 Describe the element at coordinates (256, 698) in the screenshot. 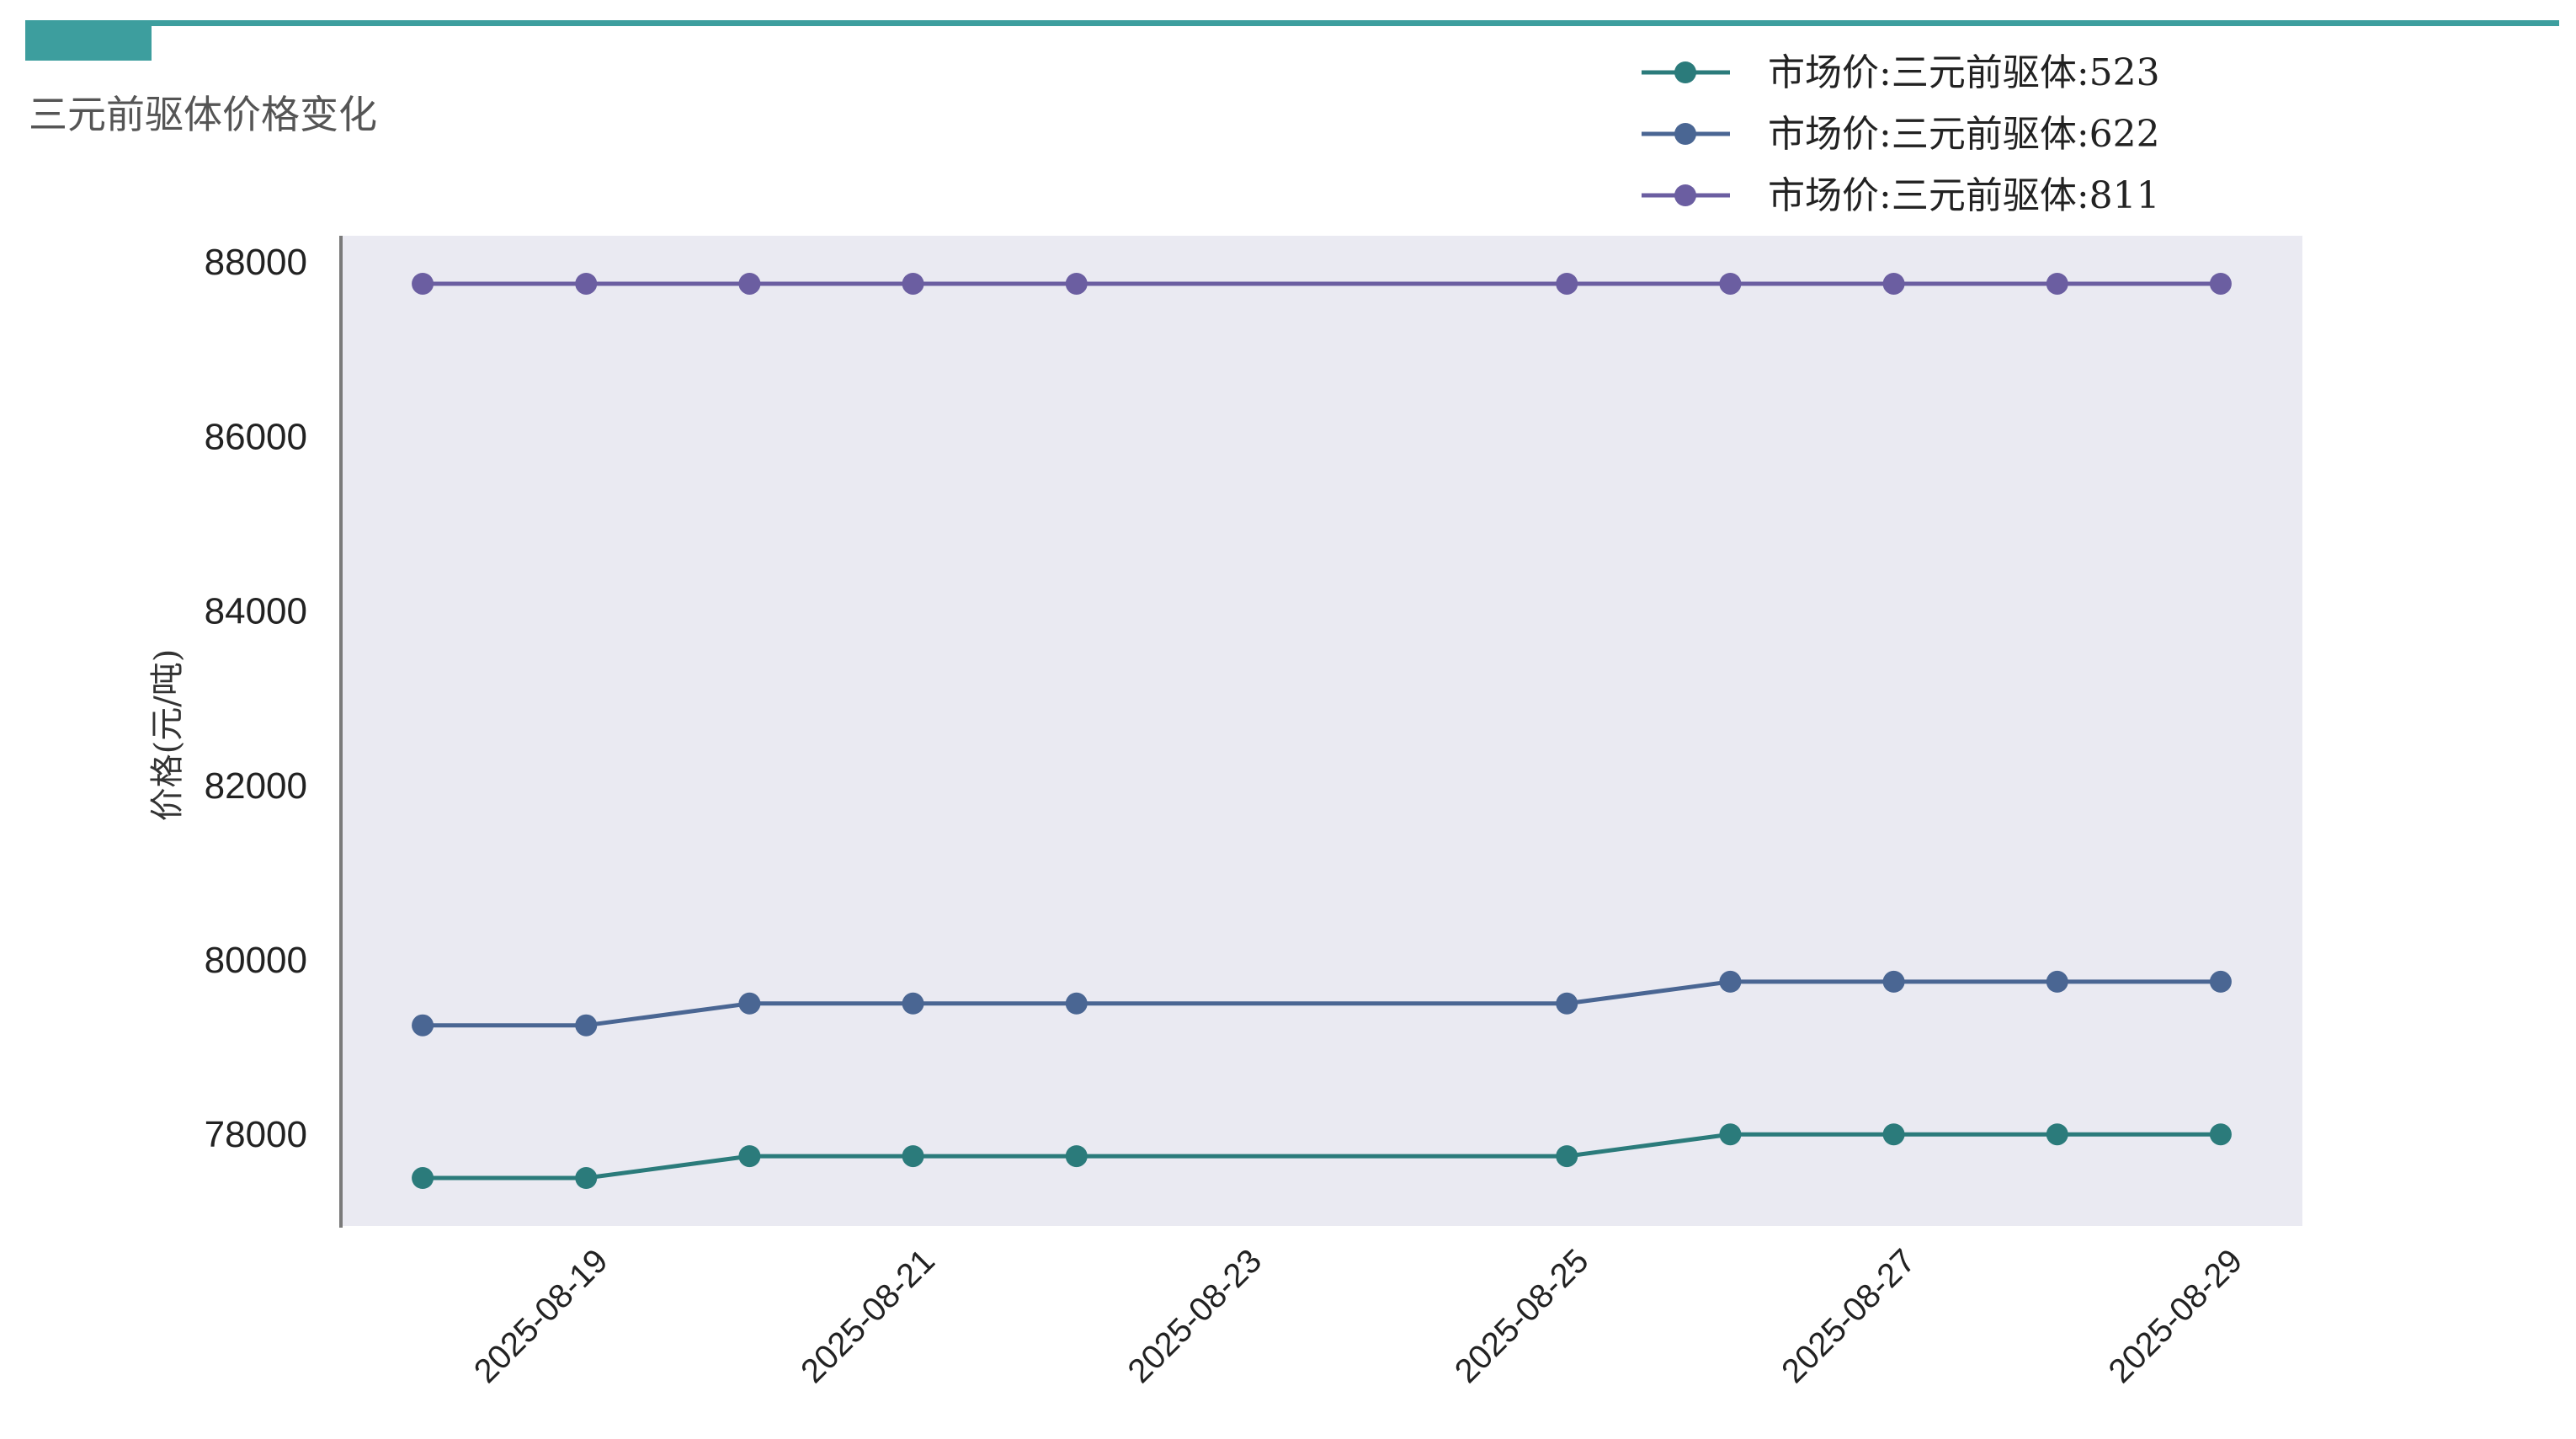

I see `y-tick-labels: 78000 80000 82000 84000 86000 88000` at that location.